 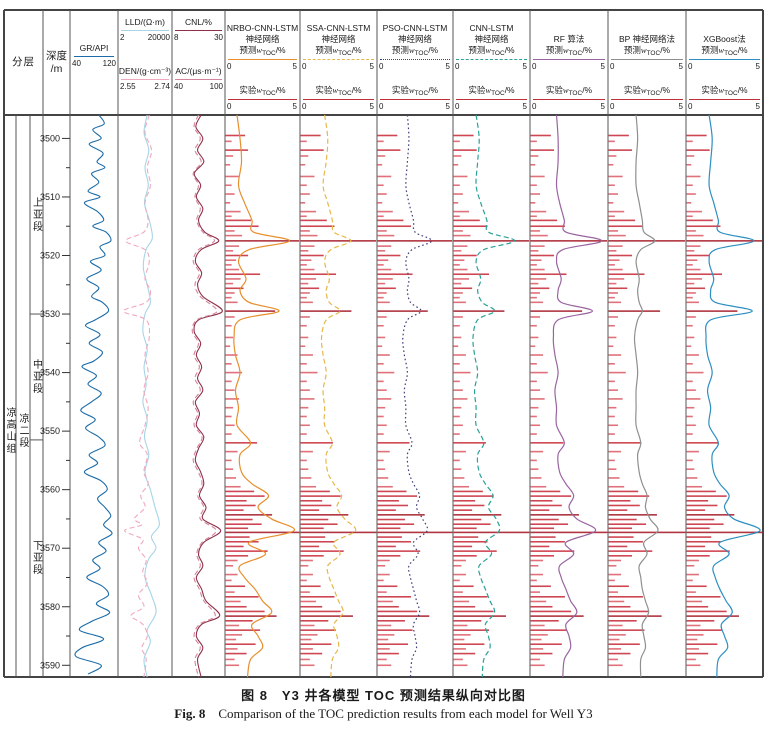 I want to click on model-header-cell-NRBO-CNN-LSTM: NRBO-CNN-LSTM 神经网络 预测wTOC/% 0 5 实验wTOC/% 0 5, so click(x=262, y=62).